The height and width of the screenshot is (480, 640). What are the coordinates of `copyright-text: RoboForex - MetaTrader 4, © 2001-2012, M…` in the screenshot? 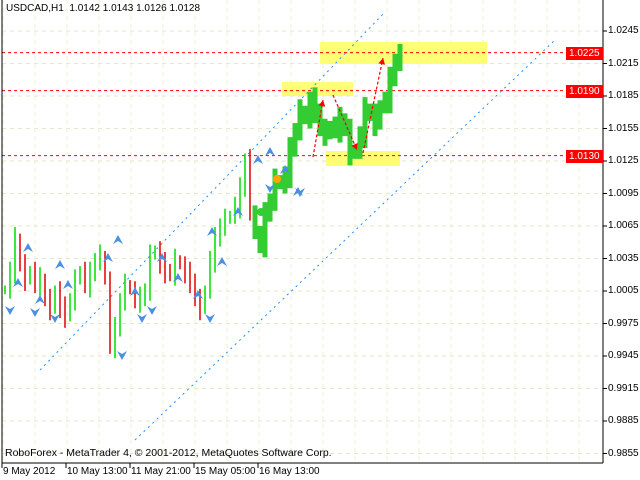 It's located at (168, 453).